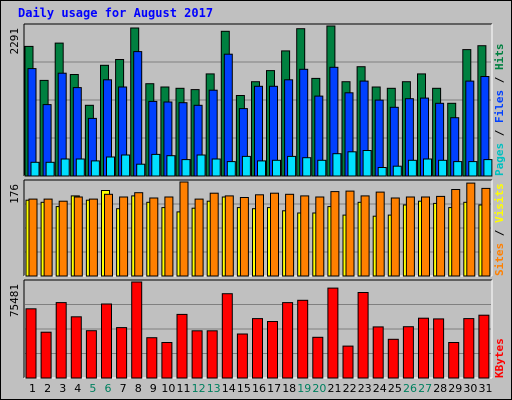  Describe the element at coordinates (47, 388) in the screenshot. I see `x-tick-label: 2` at that location.